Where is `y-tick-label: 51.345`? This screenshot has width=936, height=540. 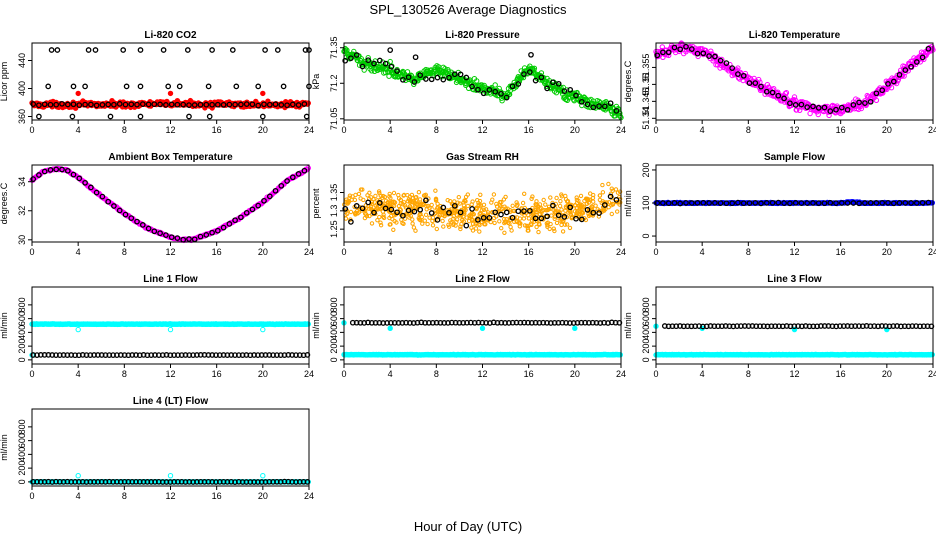
y-tick-label: 51.345 is located at coordinates (646, 102).